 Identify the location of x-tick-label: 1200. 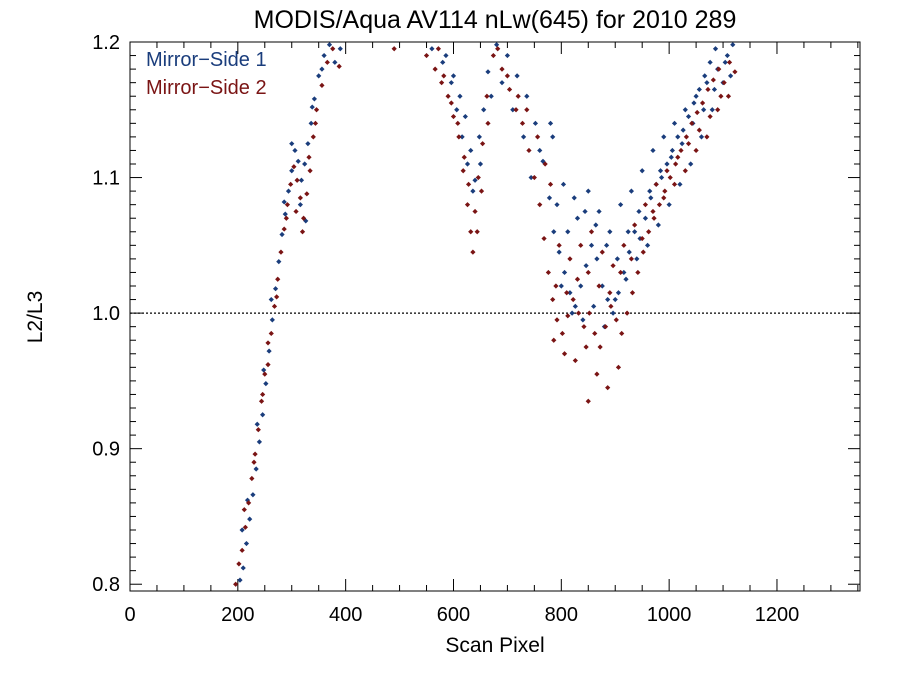
(777, 615).